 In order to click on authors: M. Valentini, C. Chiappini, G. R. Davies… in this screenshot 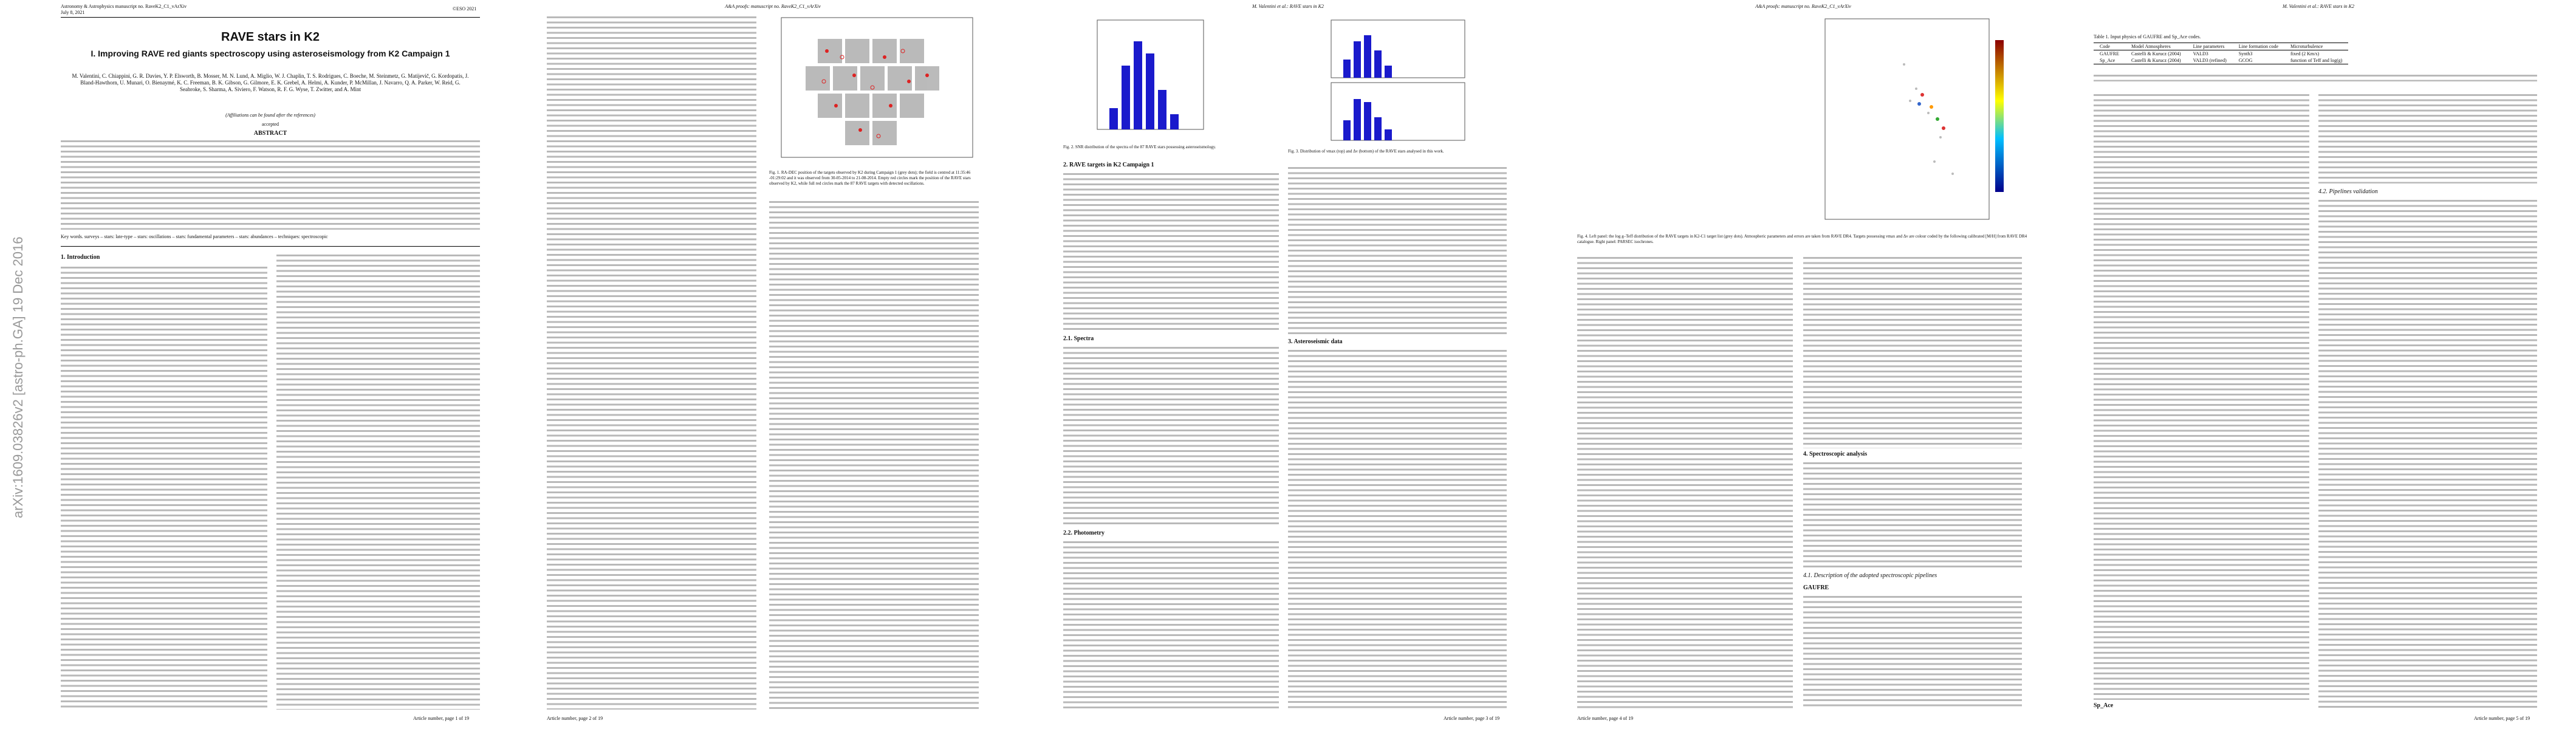, I will do `click(270, 83)`.